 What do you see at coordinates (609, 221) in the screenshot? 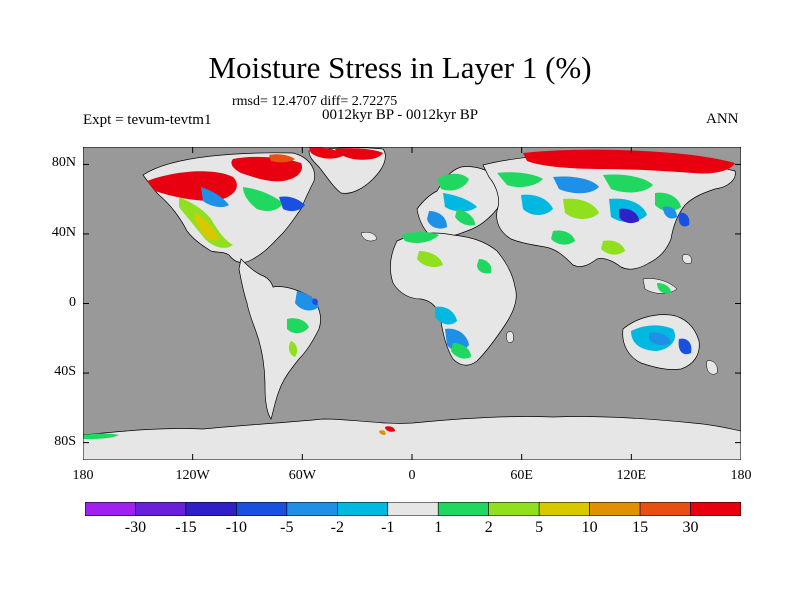
I see `asia-region` at bounding box center [609, 221].